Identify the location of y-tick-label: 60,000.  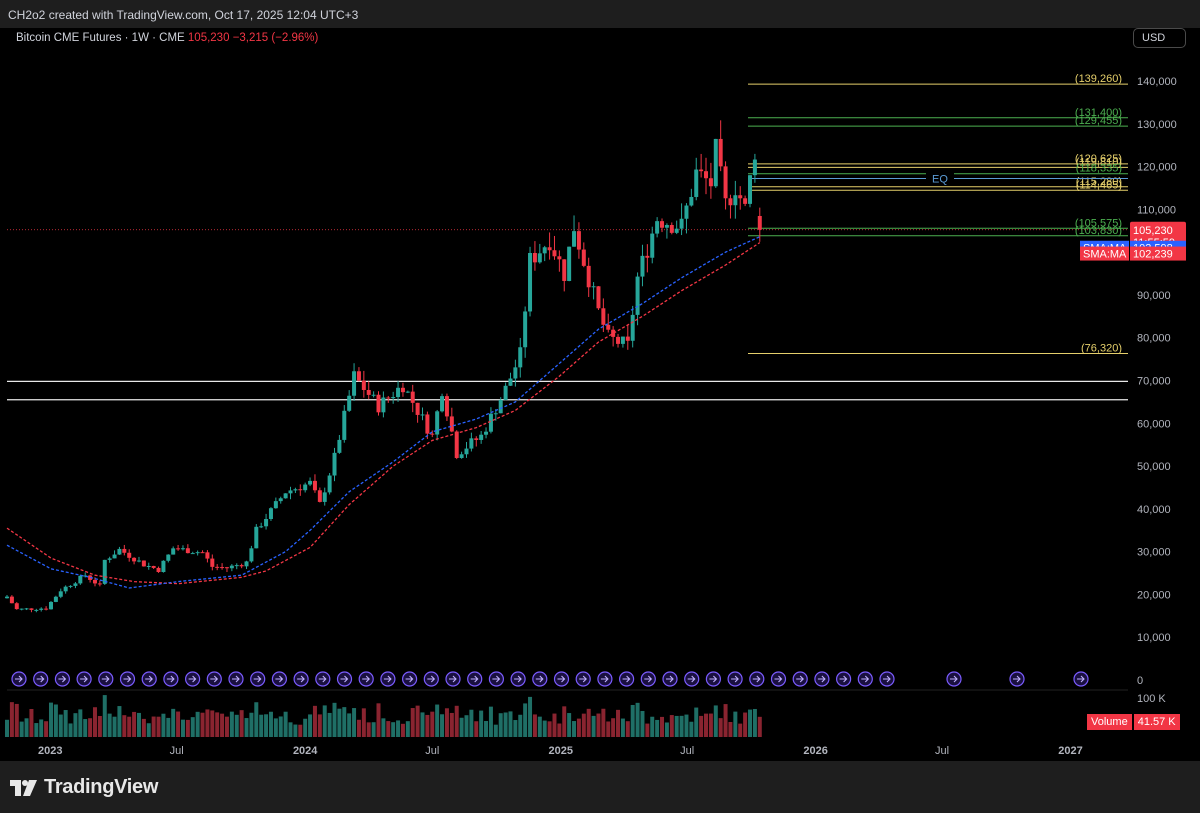
(1154, 424).